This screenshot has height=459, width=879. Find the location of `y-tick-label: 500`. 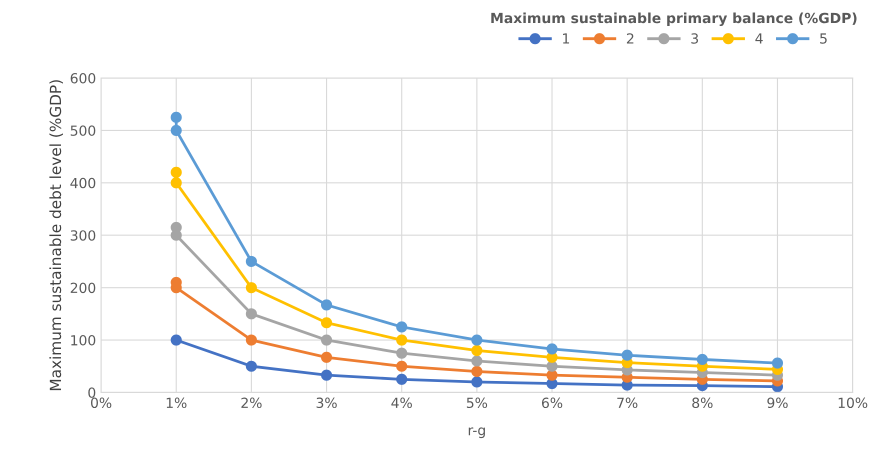

y-tick-label: 500 is located at coordinates (83, 130).